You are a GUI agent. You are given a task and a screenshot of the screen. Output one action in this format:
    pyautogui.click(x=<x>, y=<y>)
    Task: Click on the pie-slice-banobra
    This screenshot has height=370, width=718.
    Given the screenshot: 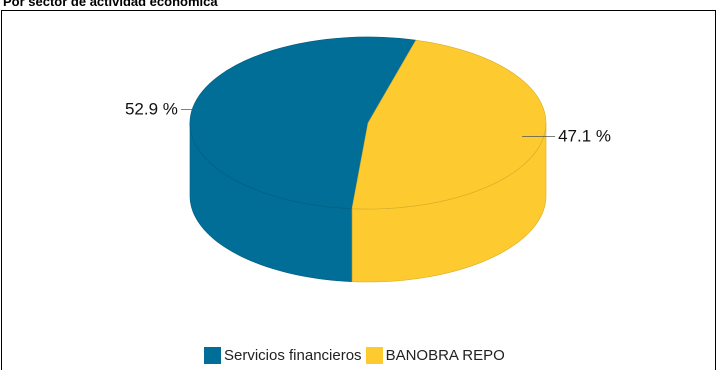 What is the action you would take?
    pyautogui.click(x=449, y=124)
    